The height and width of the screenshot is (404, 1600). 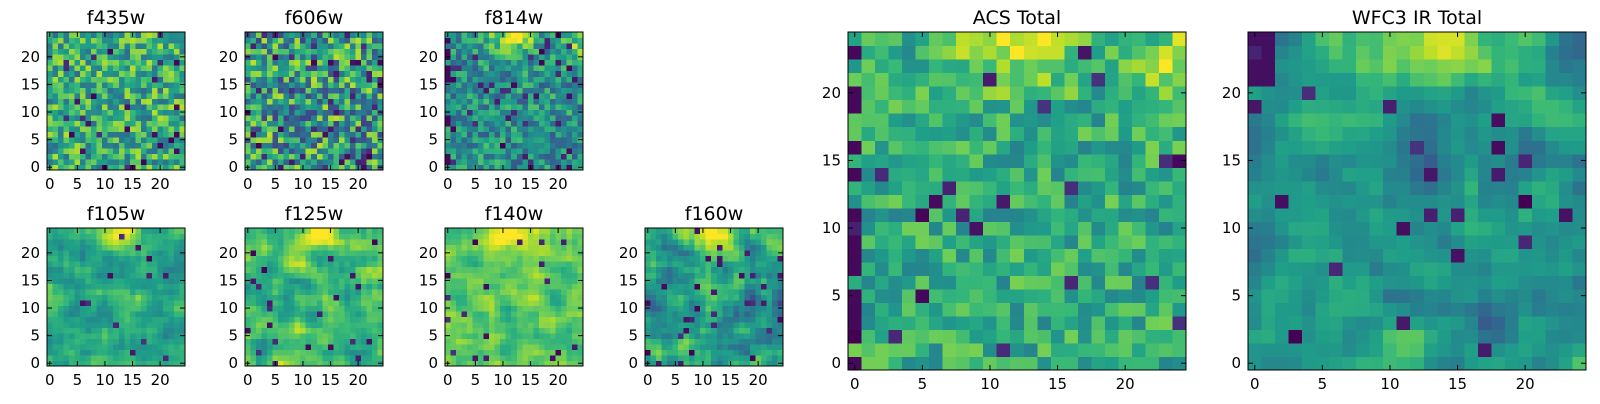 What do you see at coordinates (428, 84) in the screenshot?
I see `y-tick-label: 15` at bounding box center [428, 84].